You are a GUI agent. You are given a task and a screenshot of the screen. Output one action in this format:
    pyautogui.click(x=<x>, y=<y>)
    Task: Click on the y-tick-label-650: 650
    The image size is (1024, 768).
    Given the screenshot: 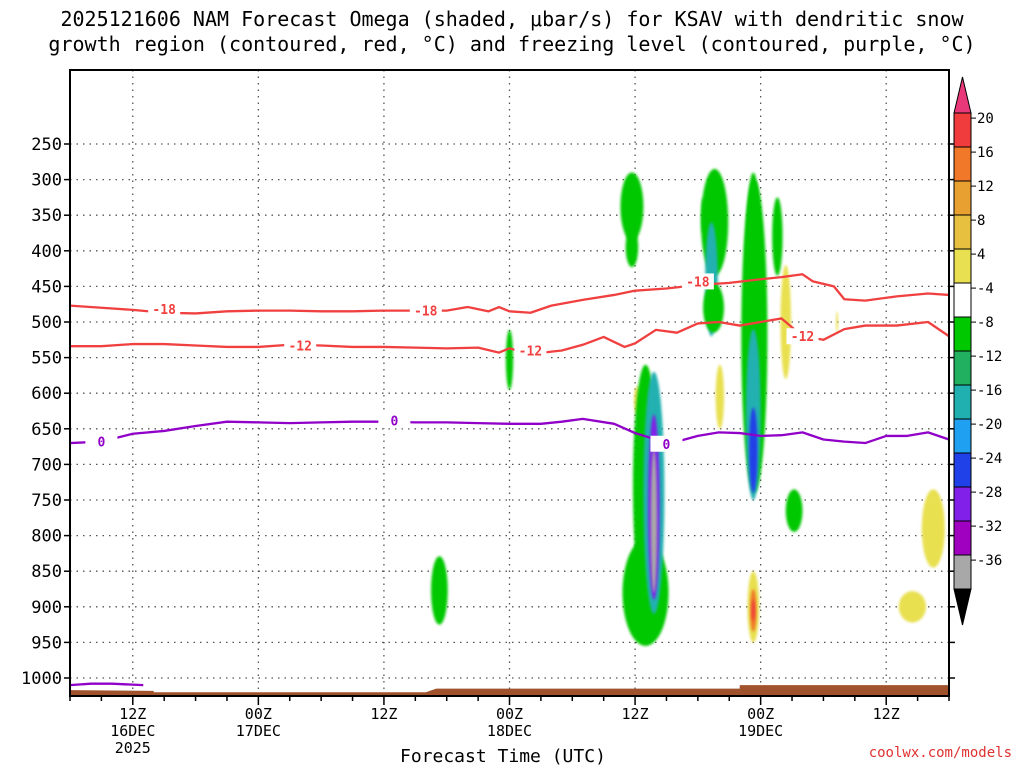 What is the action you would take?
    pyautogui.click(x=46, y=430)
    